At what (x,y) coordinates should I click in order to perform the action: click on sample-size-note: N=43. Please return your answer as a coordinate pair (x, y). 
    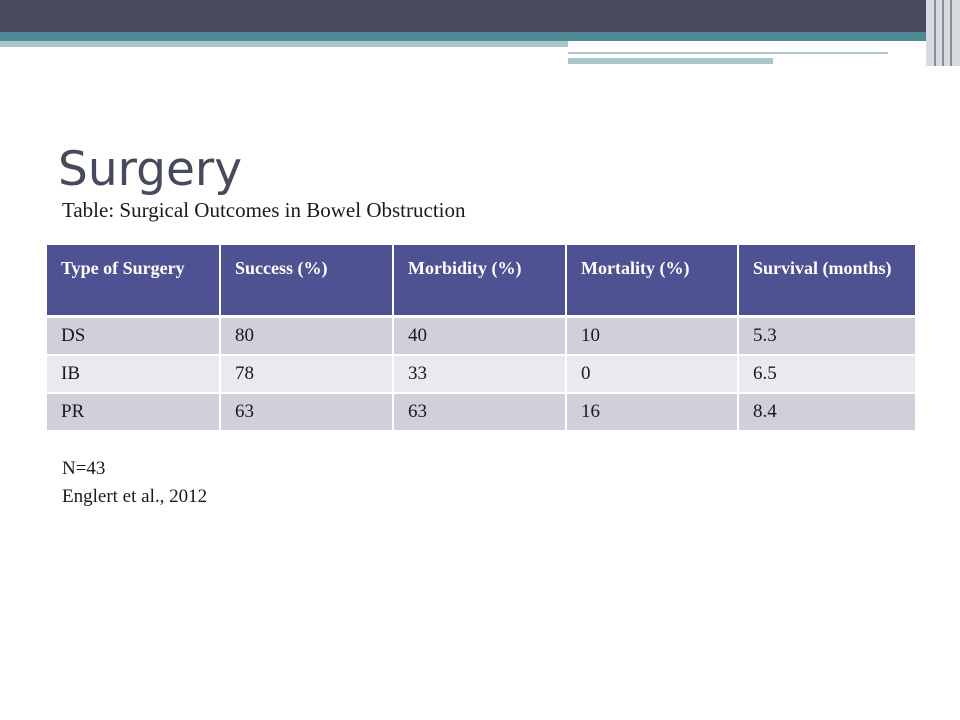
    Looking at the image, I should click on (84, 468).